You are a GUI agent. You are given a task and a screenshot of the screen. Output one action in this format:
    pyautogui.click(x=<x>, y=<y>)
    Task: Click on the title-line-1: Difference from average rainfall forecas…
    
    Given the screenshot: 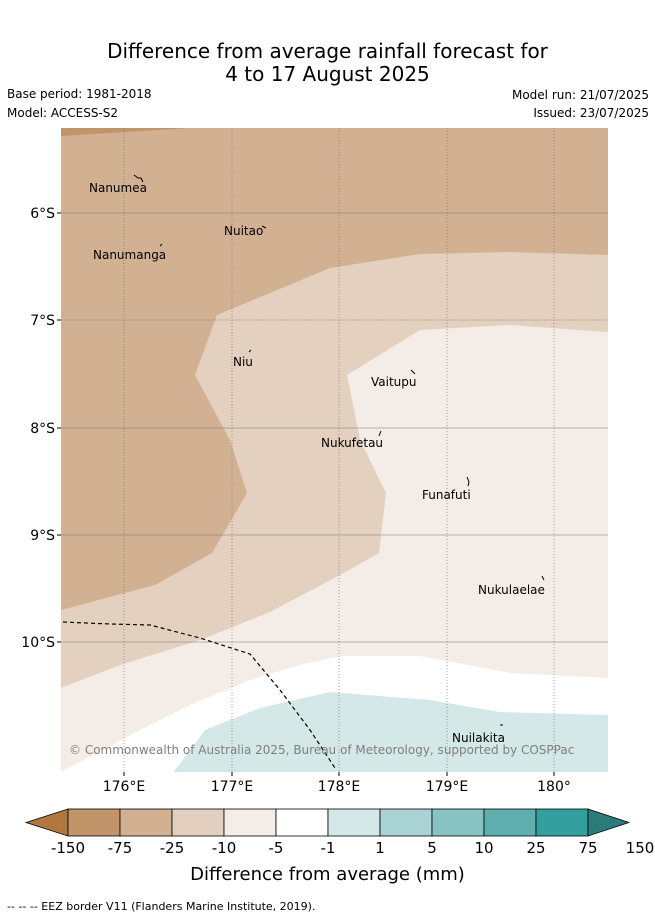 What is the action you would take?
    pyautogui.click(x=327, y=51)
    